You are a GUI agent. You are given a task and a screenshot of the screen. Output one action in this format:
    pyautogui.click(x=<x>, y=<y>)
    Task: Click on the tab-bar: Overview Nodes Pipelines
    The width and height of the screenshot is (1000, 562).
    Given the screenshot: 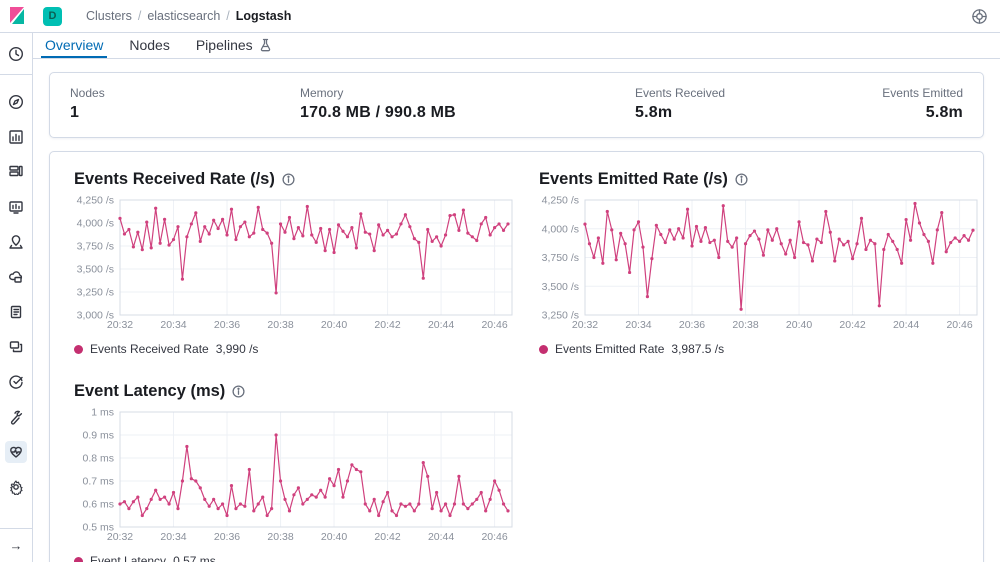 What is the action you would take?
    pyautogui.click(x=516, y=46)
    